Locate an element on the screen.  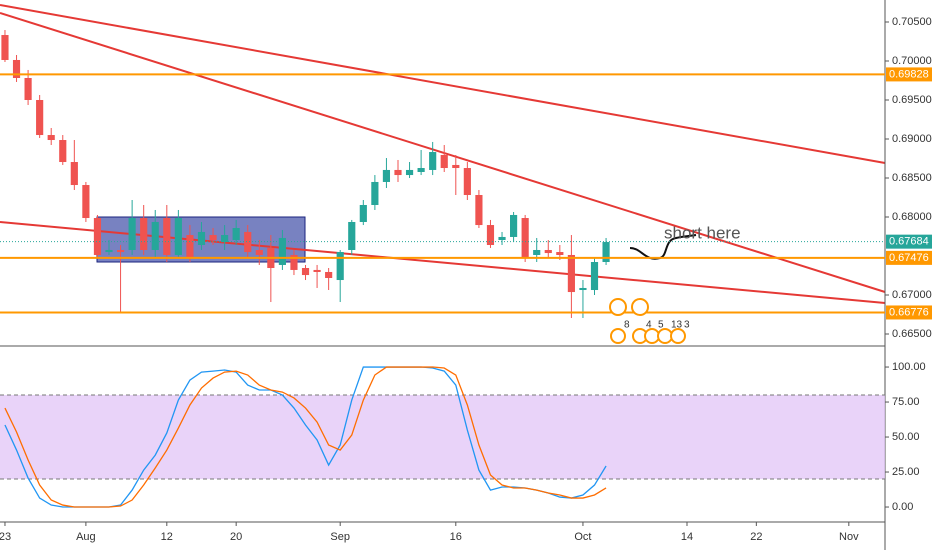
x-tick-label: 12 is located at coordinates (167, 537).